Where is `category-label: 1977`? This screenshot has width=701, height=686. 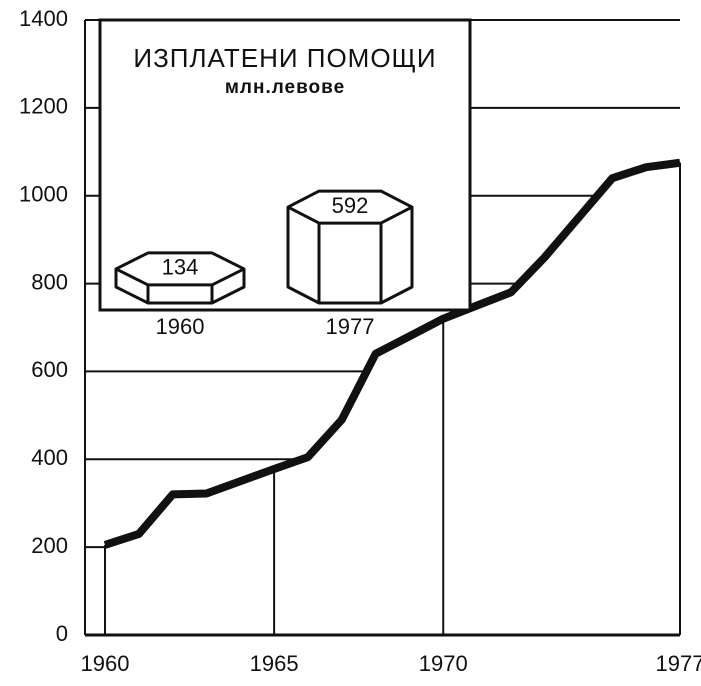
category-label: 1977 is located at coordinates (350, 326).